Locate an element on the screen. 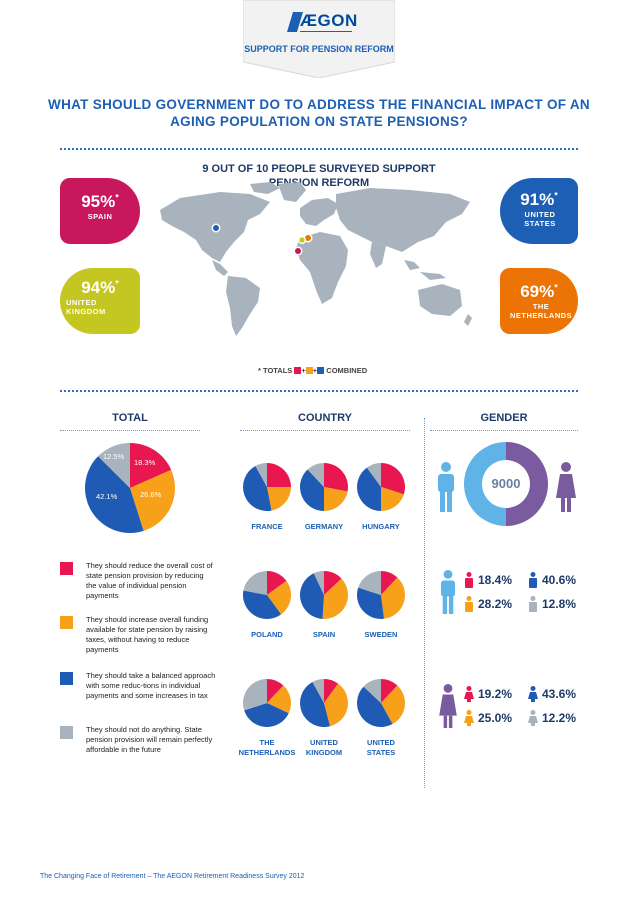  country-pie-united-states: UNITED STATES is located at coordinates (381, 712).